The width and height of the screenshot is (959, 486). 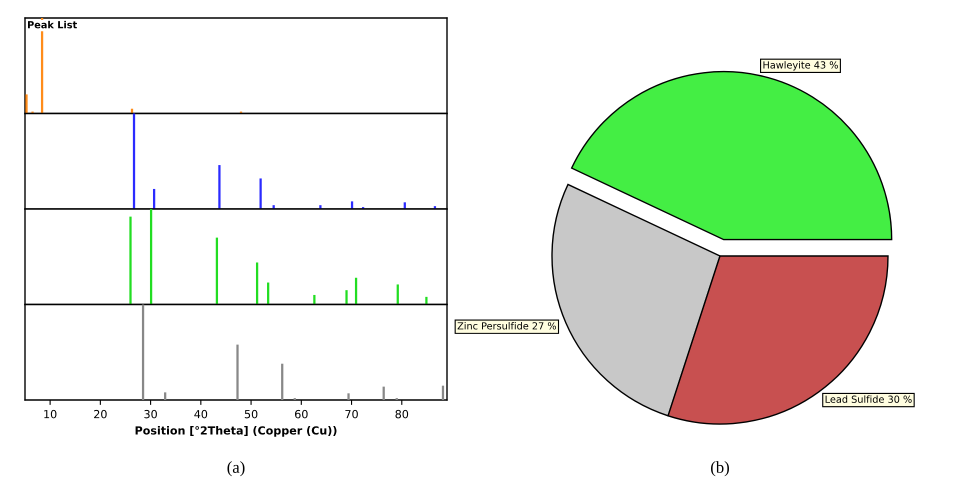 I want to click on slice-label: Hawleyite 43 %, so click(x=800, y=66).